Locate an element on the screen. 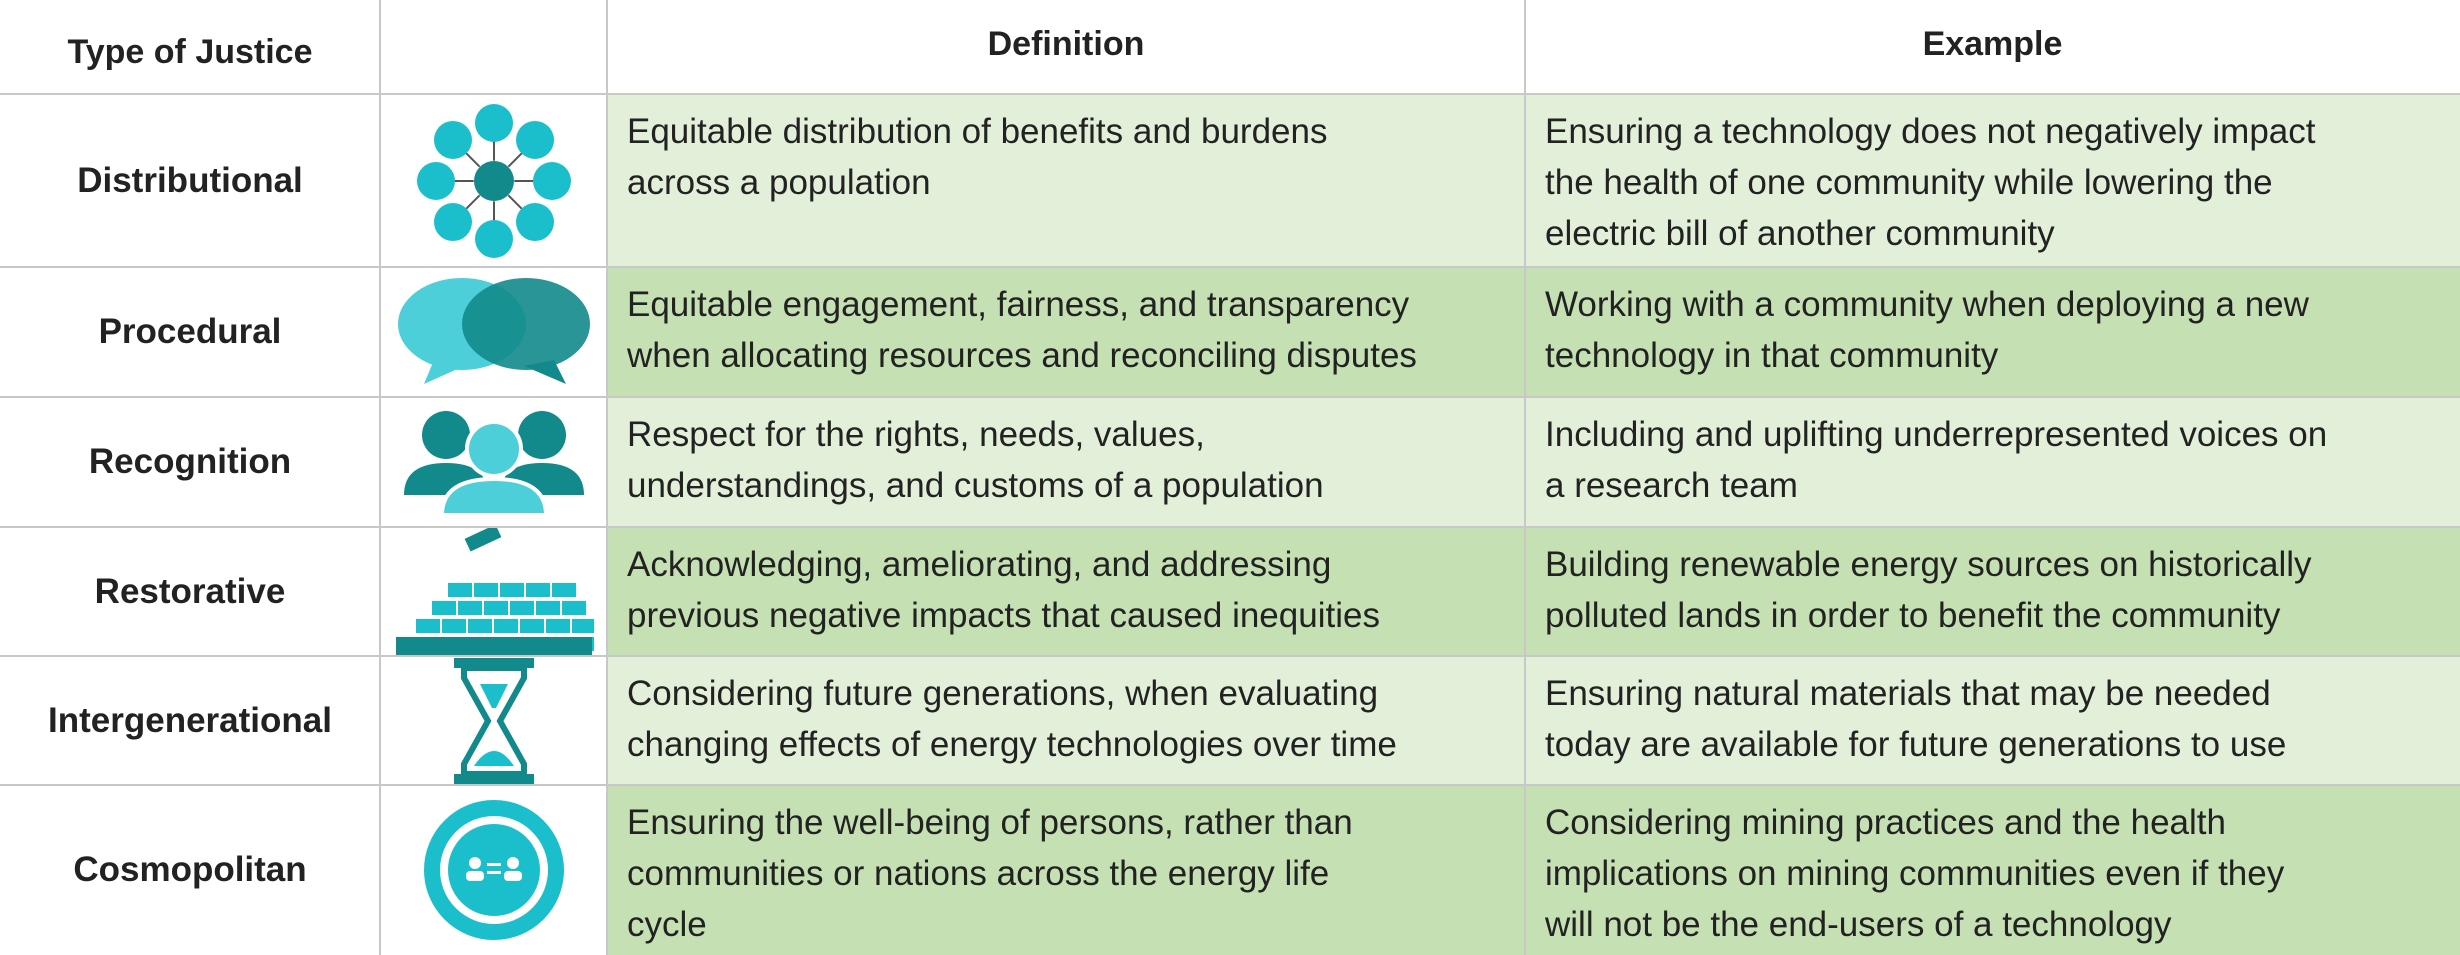 Image resolution: width=2460 pixels, height=955 pixels. definition-line: Respect for the rights, needs, values, is located at coordinates (916, 434).